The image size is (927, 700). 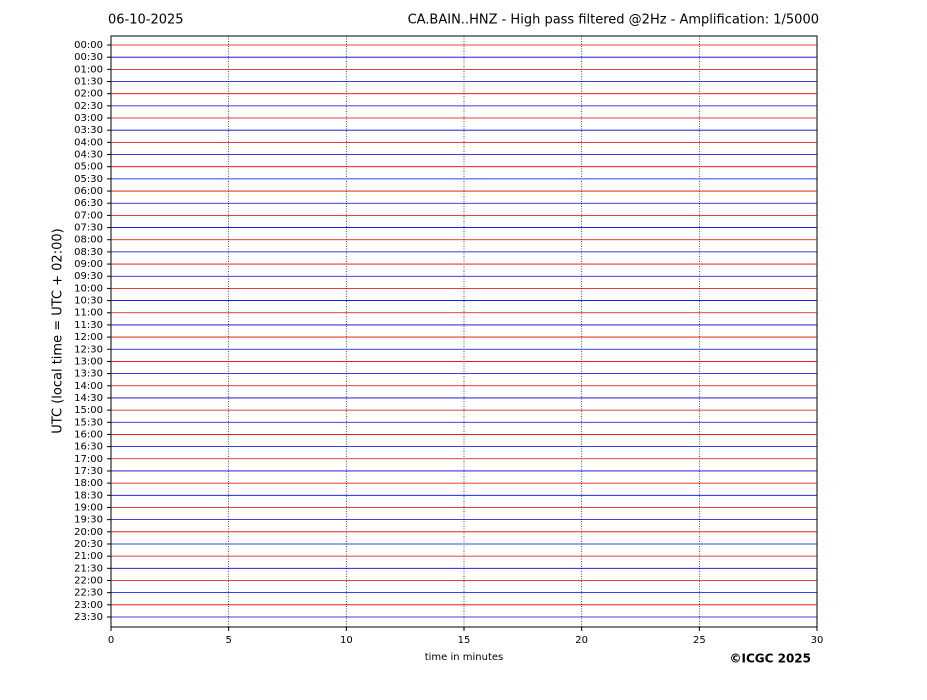 What do you see at coordinates (88, 94) in the screenshot?
I see `y-tick-label: 02:00` at bounding box center [88, 94].